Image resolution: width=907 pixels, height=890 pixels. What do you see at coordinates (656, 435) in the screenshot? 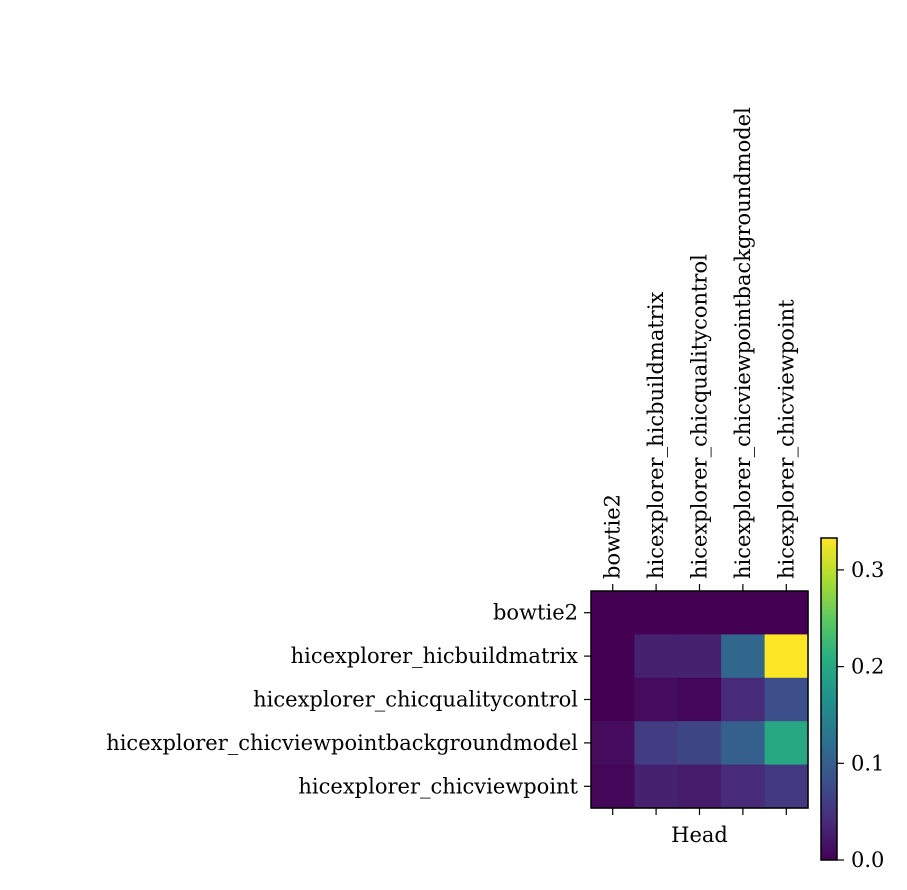
I see `x-tick-label: hicexplorer_hicbuildmatrix` at bounding box center [656, 435].